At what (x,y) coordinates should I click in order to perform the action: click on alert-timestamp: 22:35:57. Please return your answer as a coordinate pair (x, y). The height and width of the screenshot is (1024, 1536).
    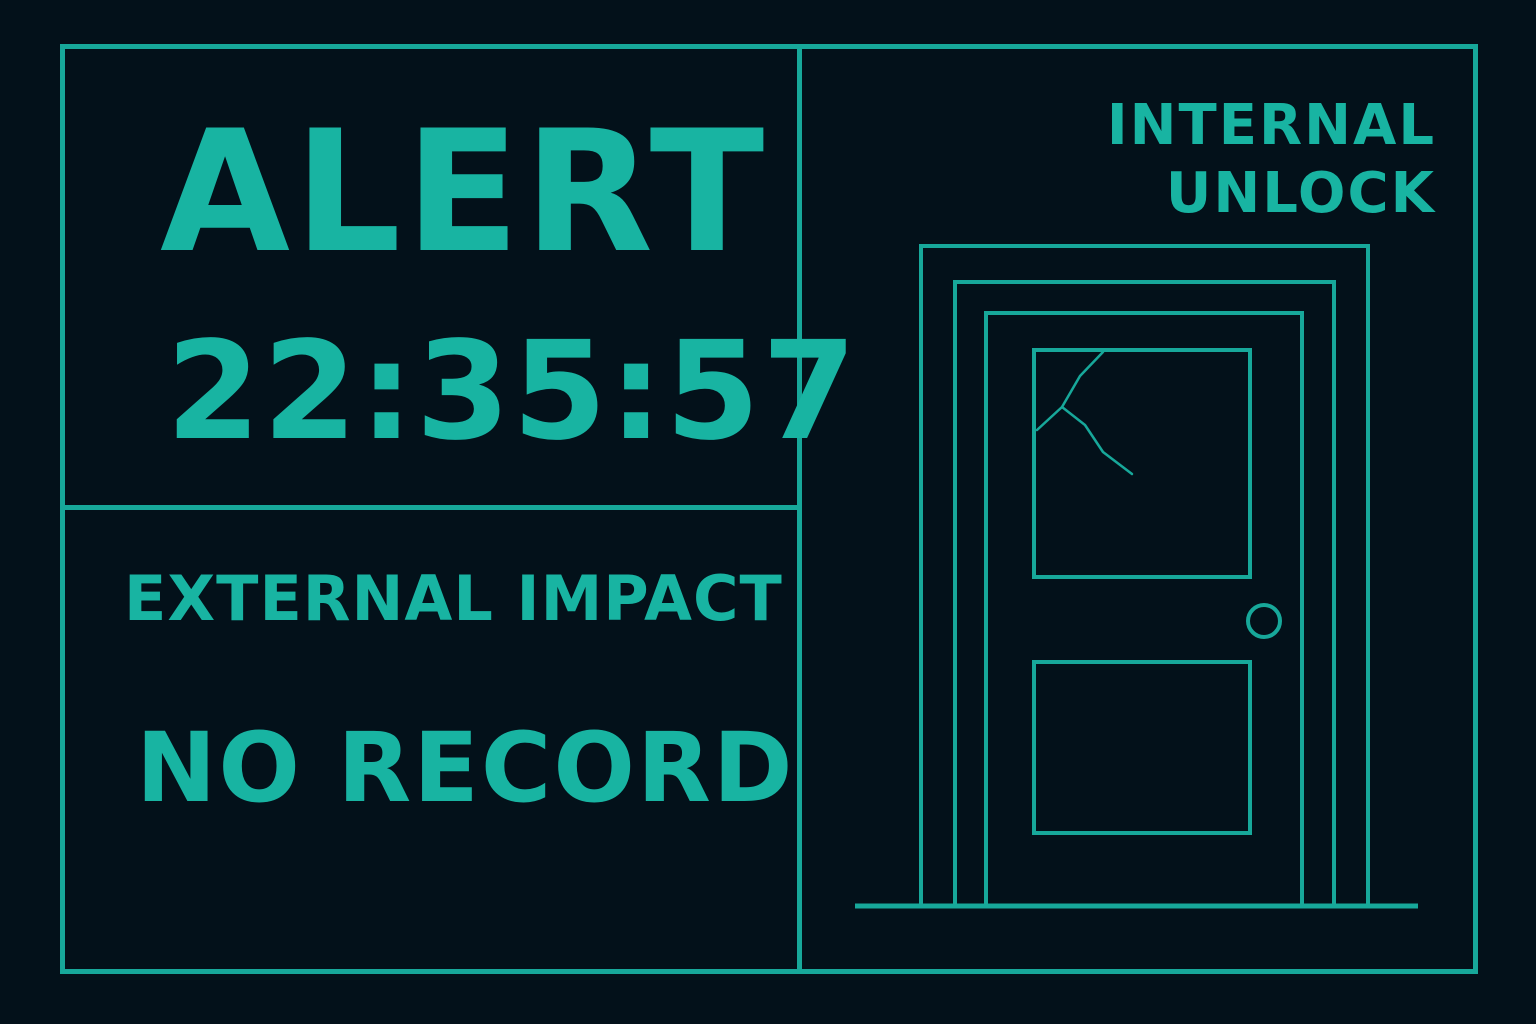
    Looking at the image, I should click on (512, 392).